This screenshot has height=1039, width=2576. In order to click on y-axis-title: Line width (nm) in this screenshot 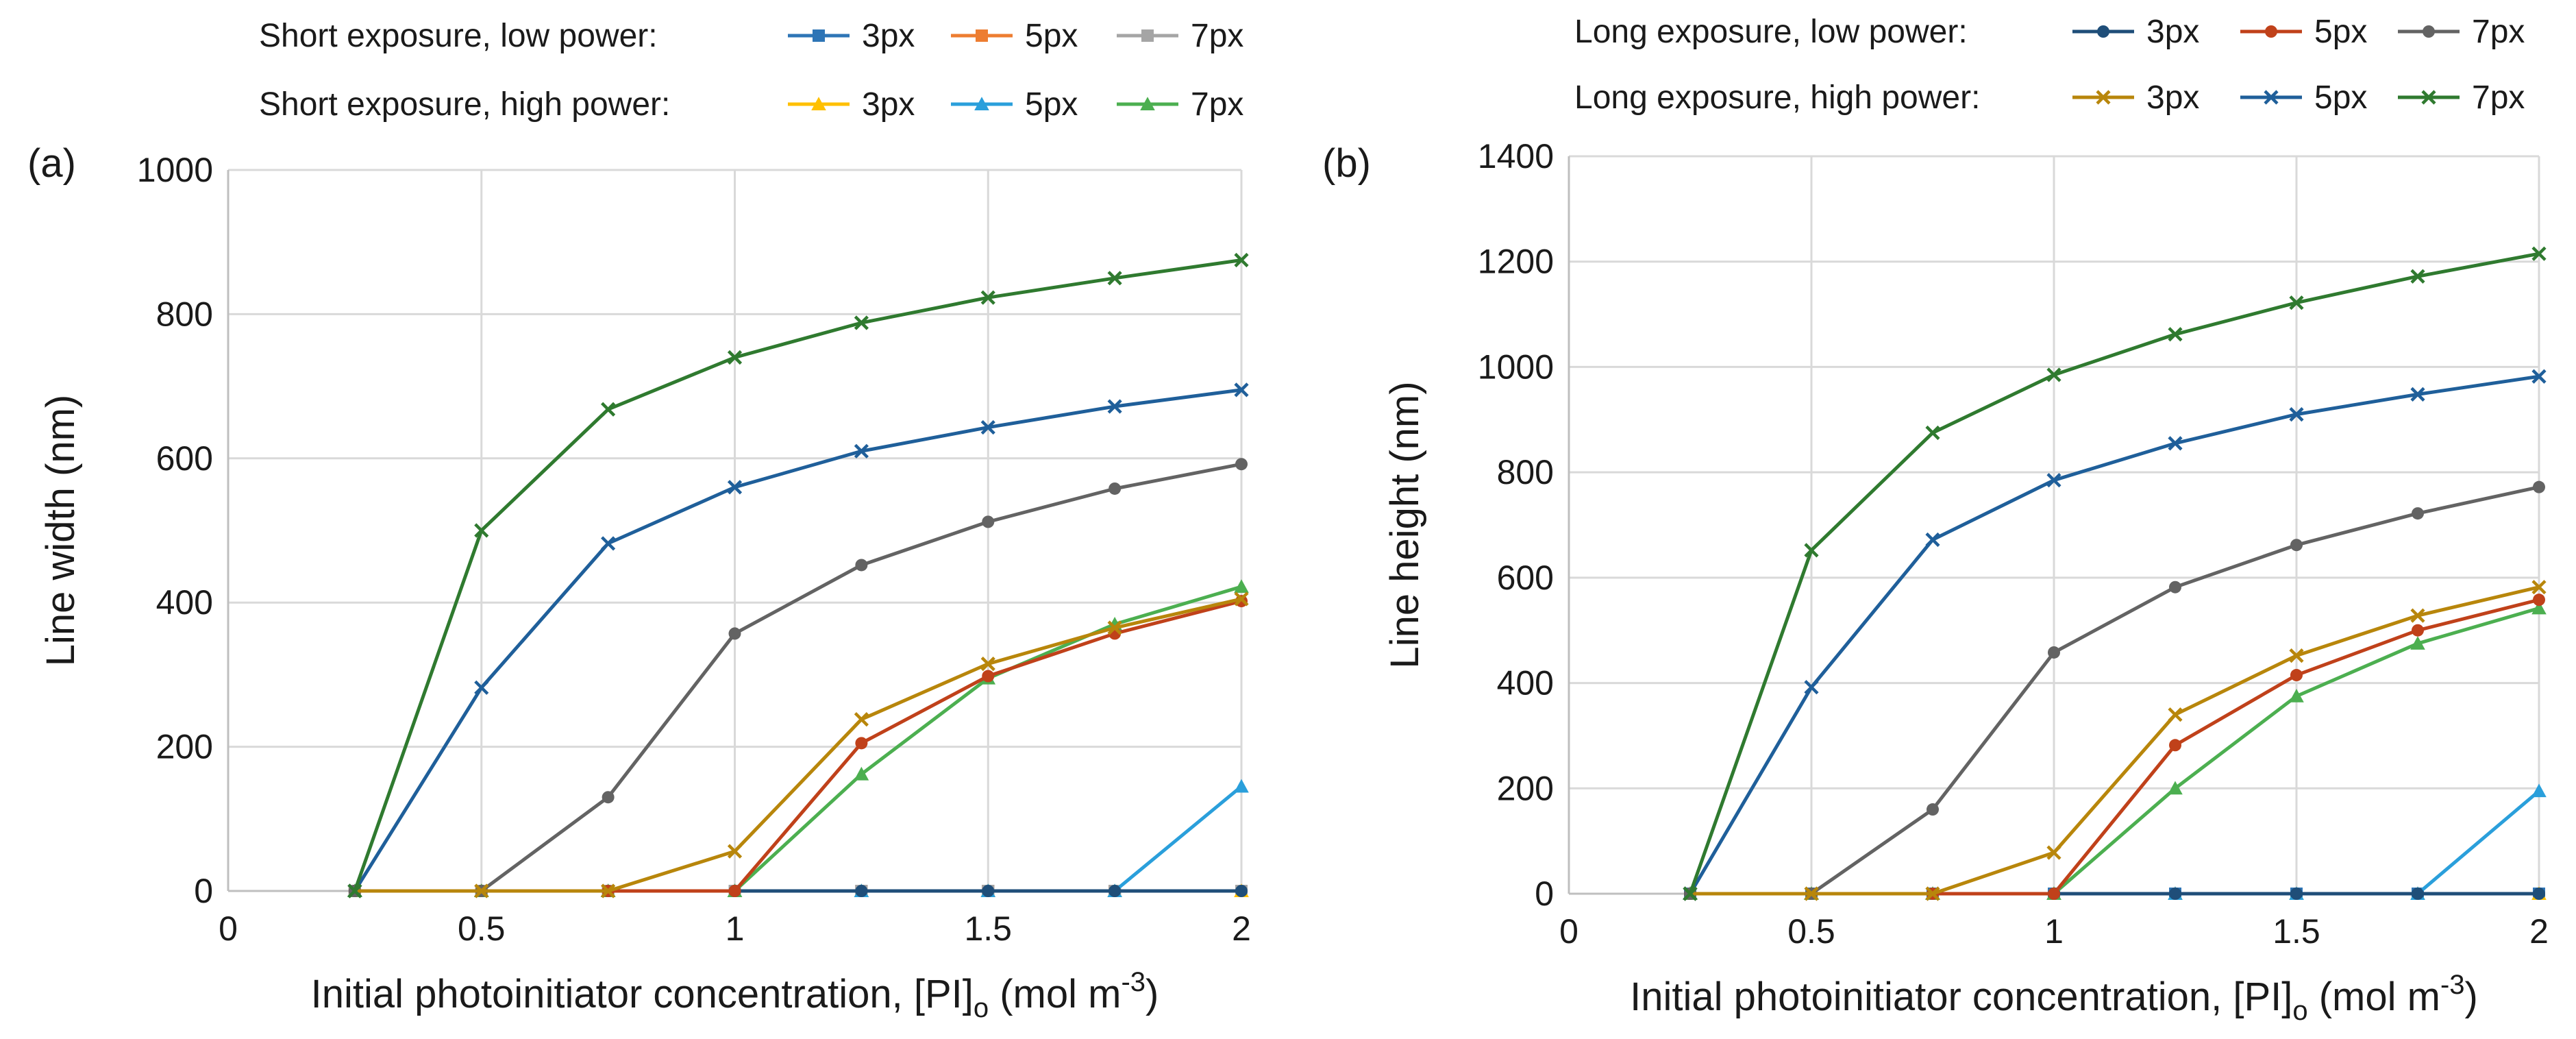, I will do `click(60, 530)`.